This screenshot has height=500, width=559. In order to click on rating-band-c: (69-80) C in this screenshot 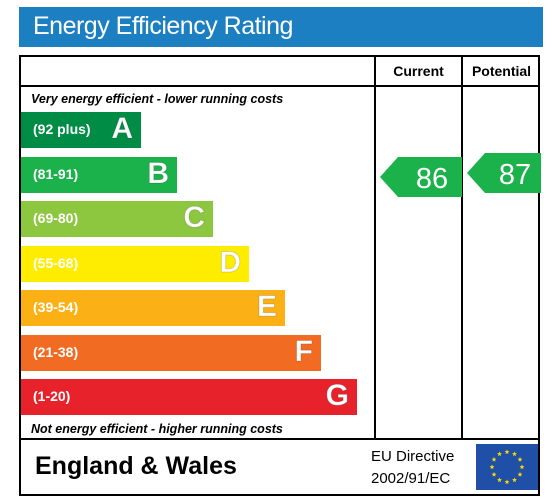, I will do `click(117, 219)`.